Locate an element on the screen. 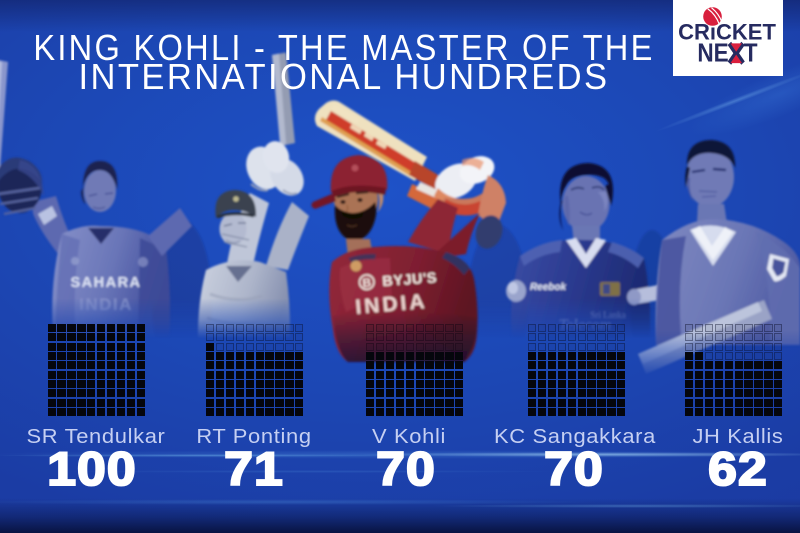  svg-text: BYJU'S is located at coordinates (410, 280).